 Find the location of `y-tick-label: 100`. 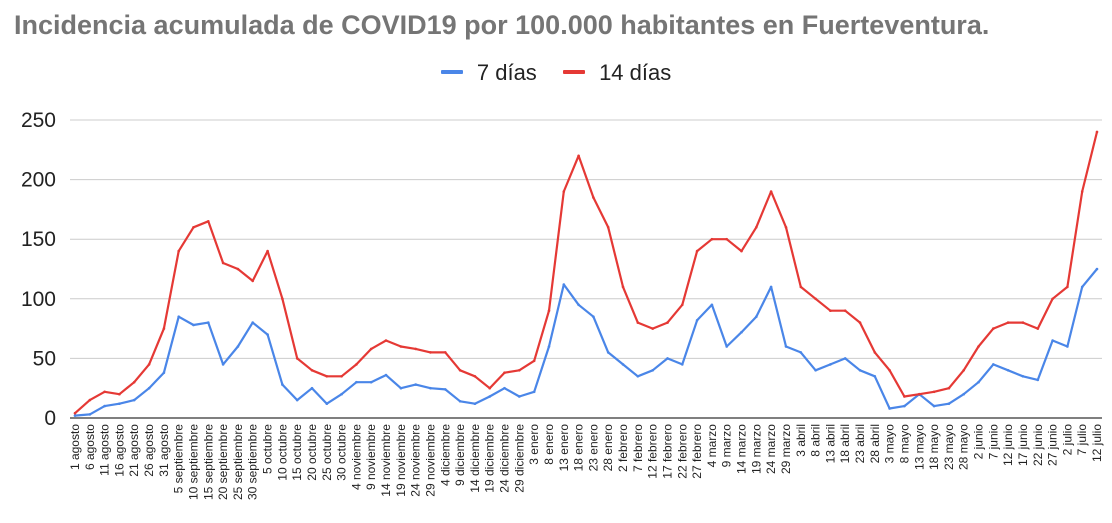

y-tick-label: 100 is located at coordinates (38, 299).